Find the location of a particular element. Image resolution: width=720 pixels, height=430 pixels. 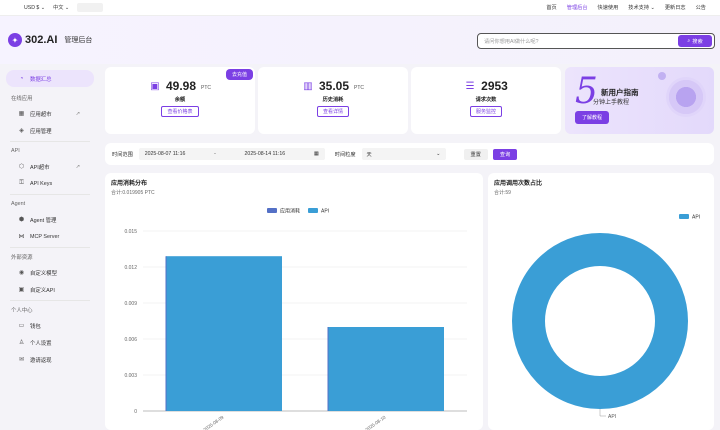

search-icon: ⌕ is located at coordinates (689, 40).